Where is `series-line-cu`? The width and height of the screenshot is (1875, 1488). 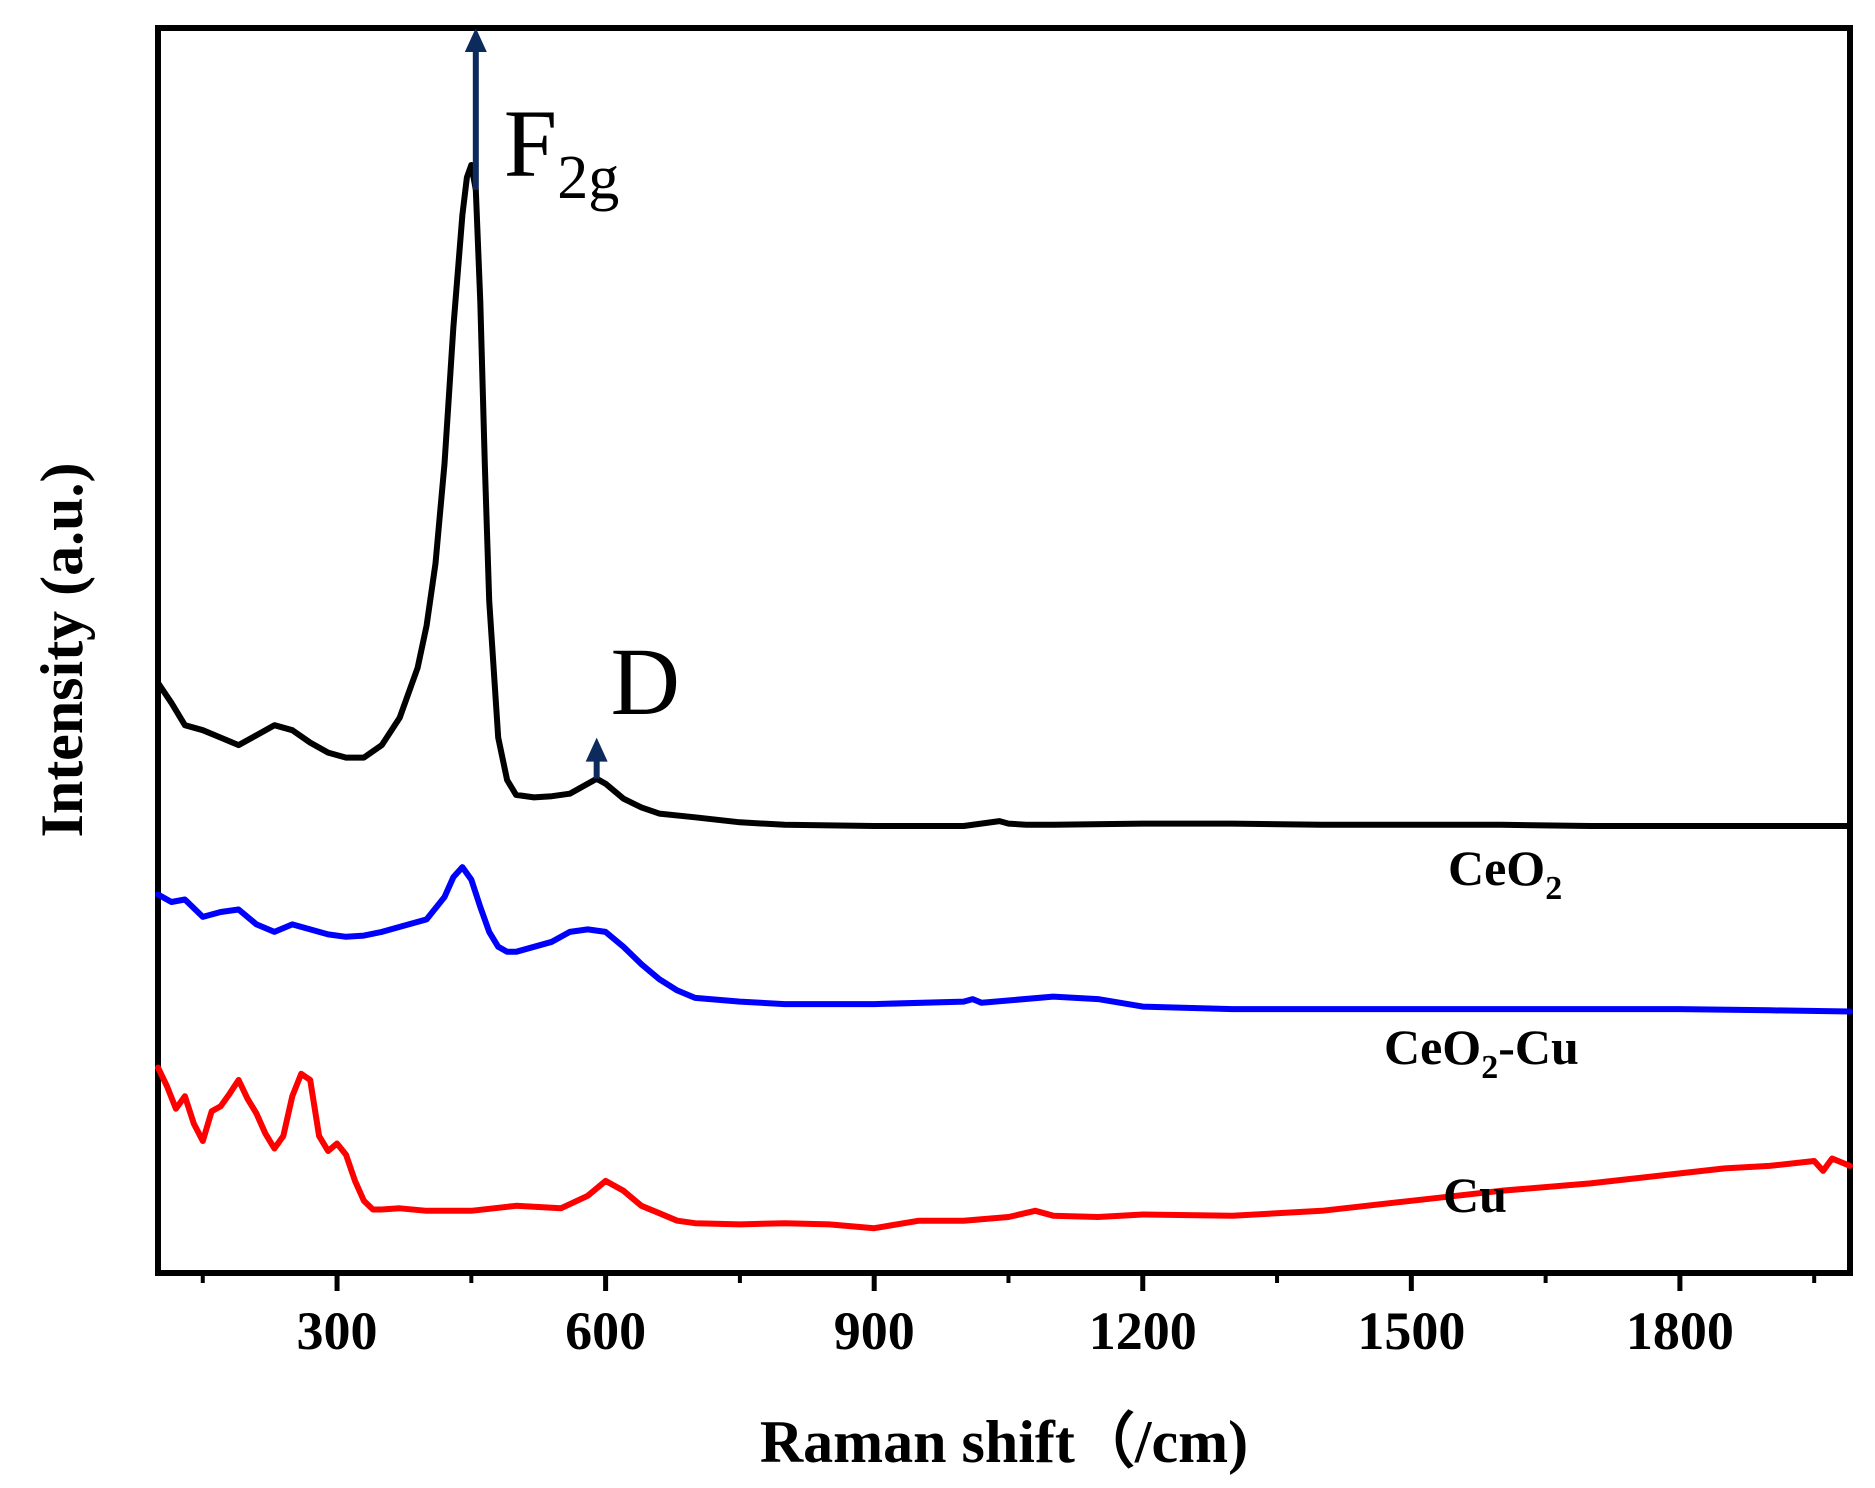
series-line-cu is located at coordinates (1004, 1148).